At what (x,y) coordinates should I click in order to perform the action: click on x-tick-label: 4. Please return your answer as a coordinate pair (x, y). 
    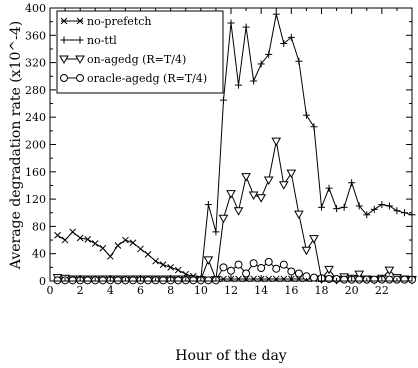
    Looking at the image, I should click on (110, 290).